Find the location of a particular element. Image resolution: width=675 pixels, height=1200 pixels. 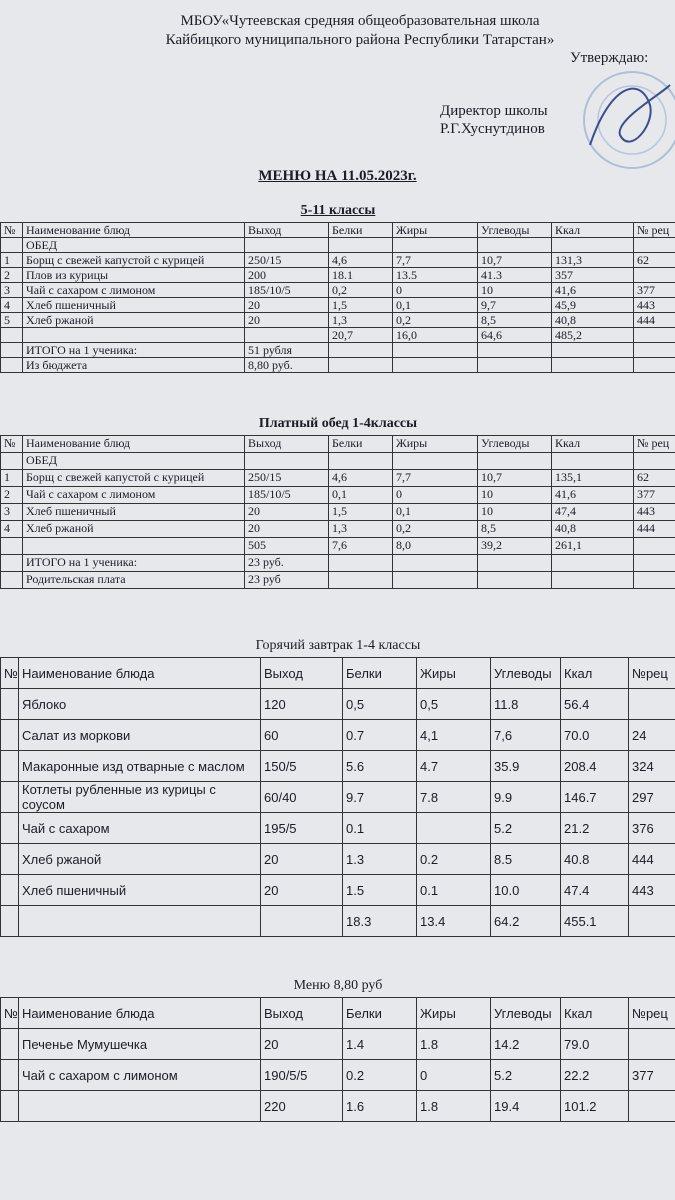

table-row: 18.3 13.4 64.2 455.1 is located at coordinates (337, 921).